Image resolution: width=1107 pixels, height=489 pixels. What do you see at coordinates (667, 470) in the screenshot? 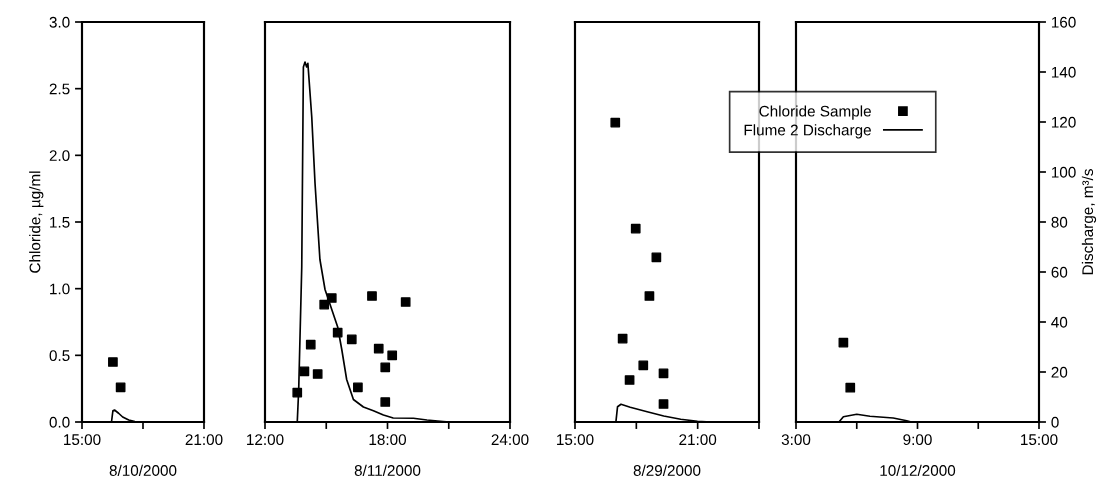
I see `x-axis-title: 8/29/2000` at bounding box center [667, 470].